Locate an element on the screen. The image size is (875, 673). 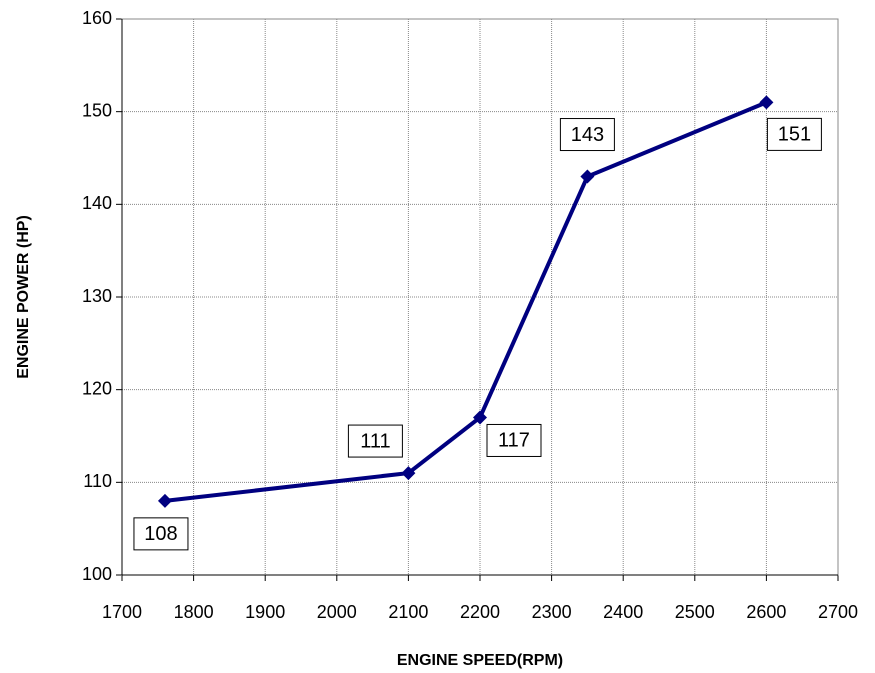
x-tick-label: 1900 is located at coordinates (265, 612).